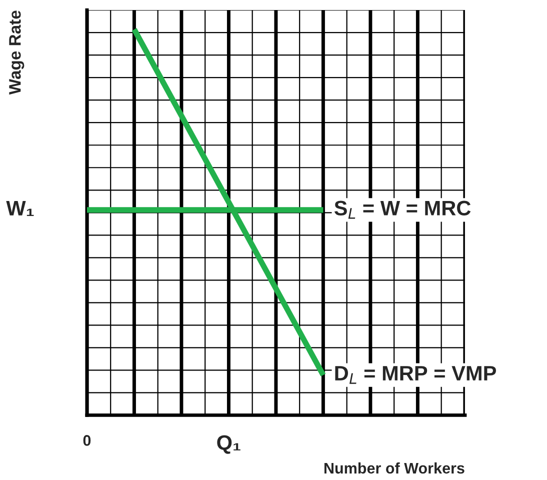 Image resolution: width=547 pixels, height=480 pixels. Describe the element at coordinates (87, 440) in the screenshot. I see `x-tick-label: 0` at that location.